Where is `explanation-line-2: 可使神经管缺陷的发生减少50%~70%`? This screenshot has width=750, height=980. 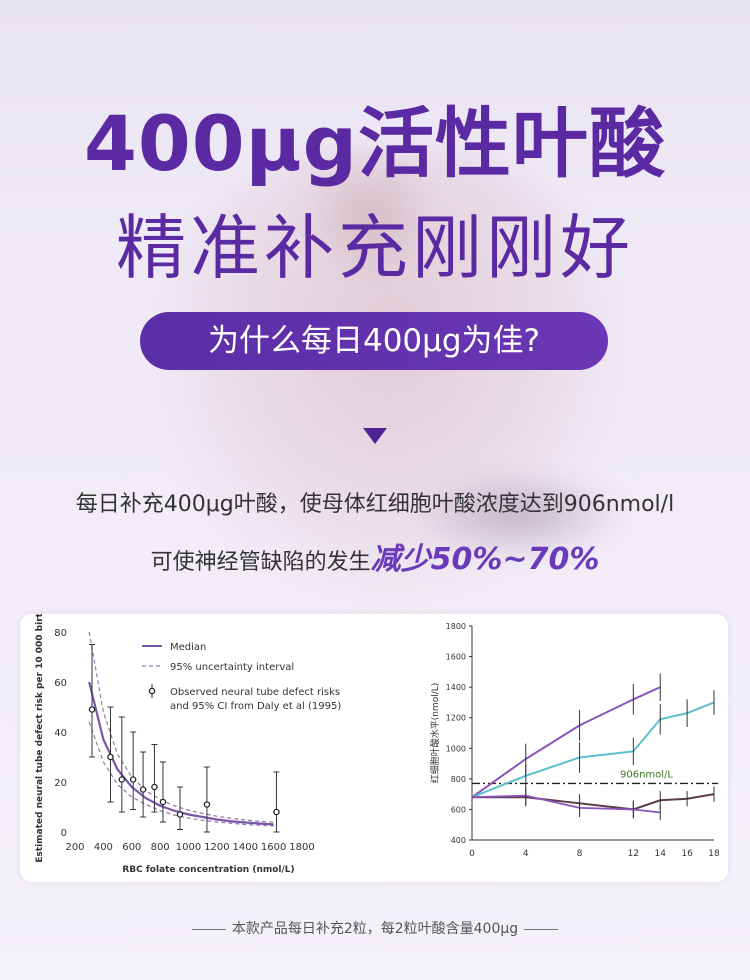 explanation-line-2: 可使神经管缺陷的发生减少50%~70% is located at coordinates (375, 556).